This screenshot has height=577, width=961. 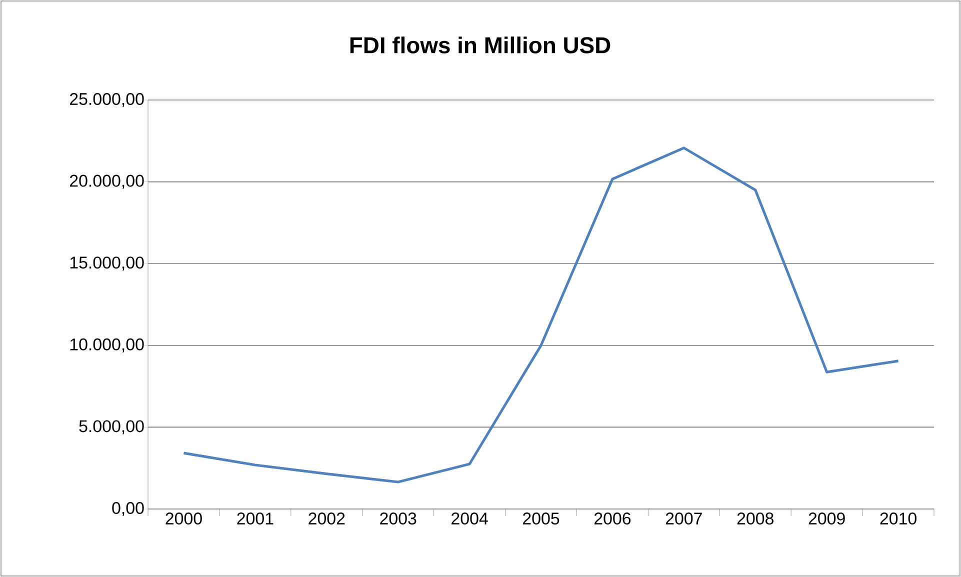 I want to click on chart-title: FDI flows in Million USD, so click(x=480, y=45).